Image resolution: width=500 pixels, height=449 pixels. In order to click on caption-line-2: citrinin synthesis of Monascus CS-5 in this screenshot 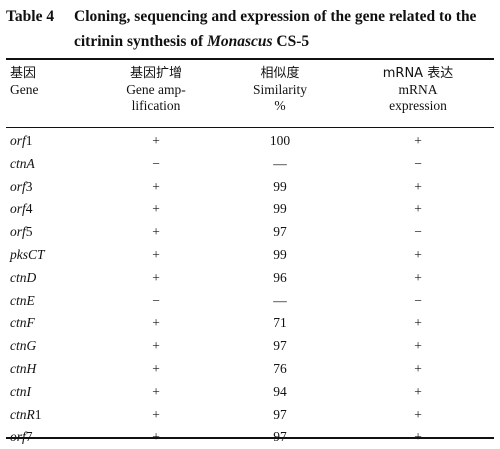, I will do `click(251, 41)`.